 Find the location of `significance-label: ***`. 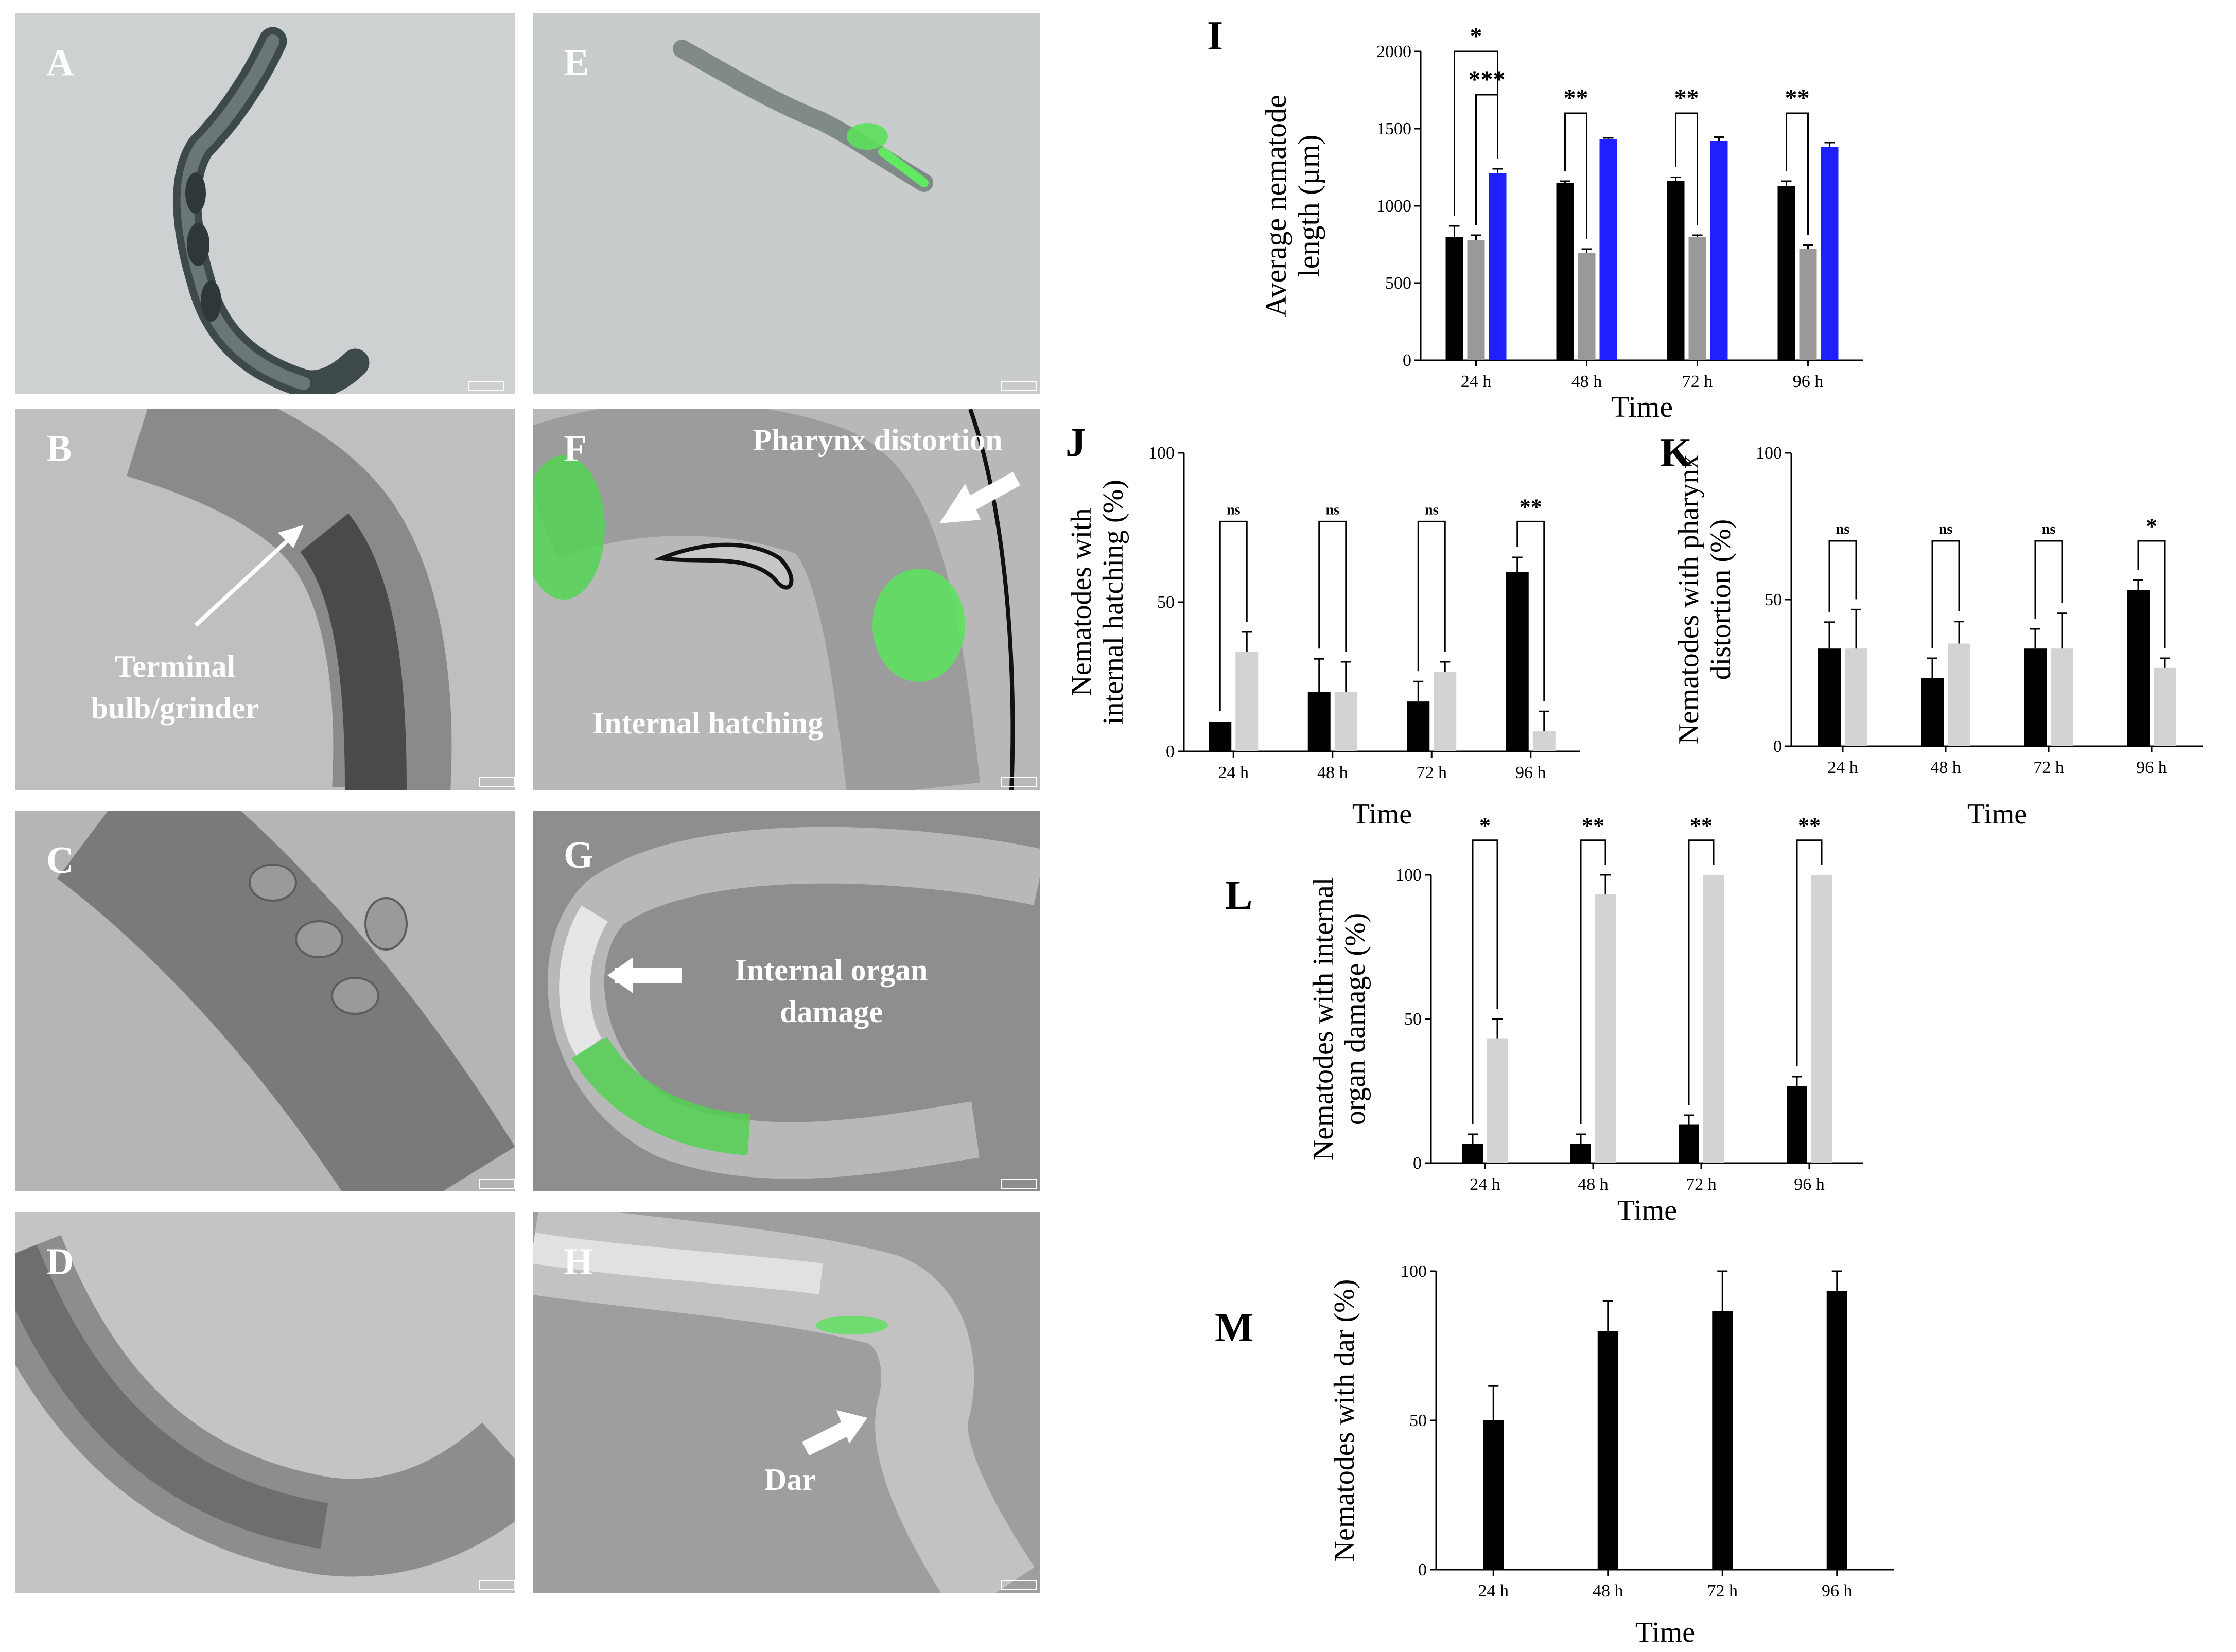

significance-label: *** is located at coordinates (1487, 79).